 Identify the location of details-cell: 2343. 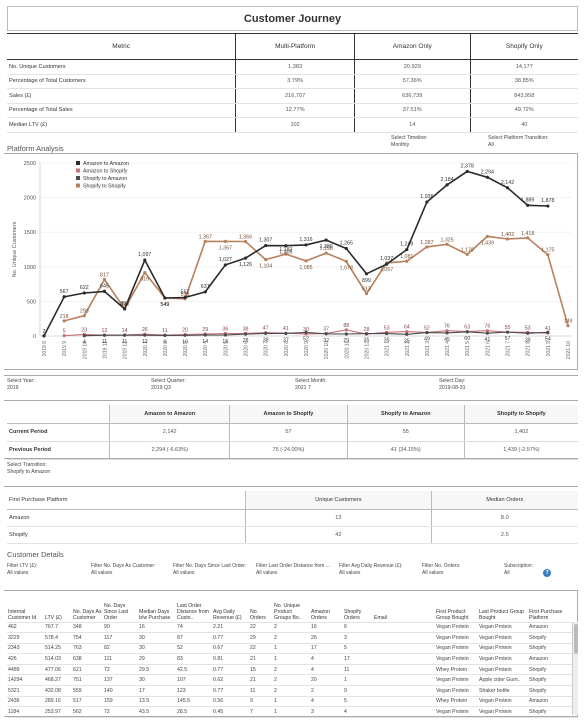
(25, 648).